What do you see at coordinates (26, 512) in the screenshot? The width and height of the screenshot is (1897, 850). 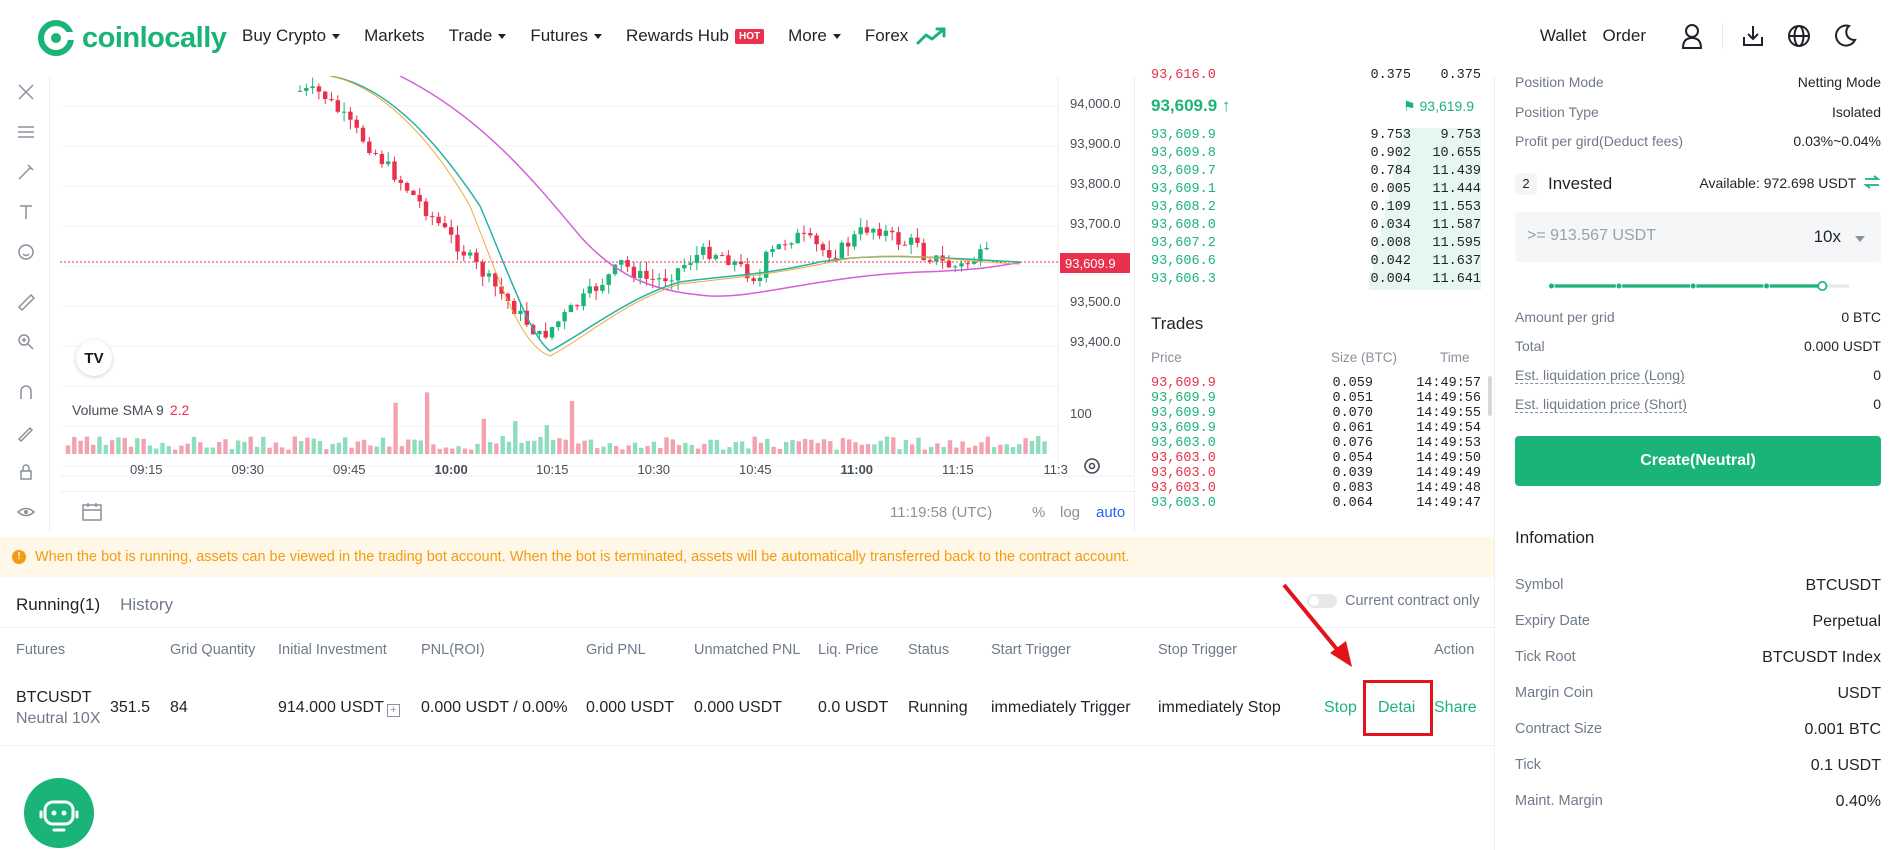 I see `eye-icon` at bounding box center [26, 512].